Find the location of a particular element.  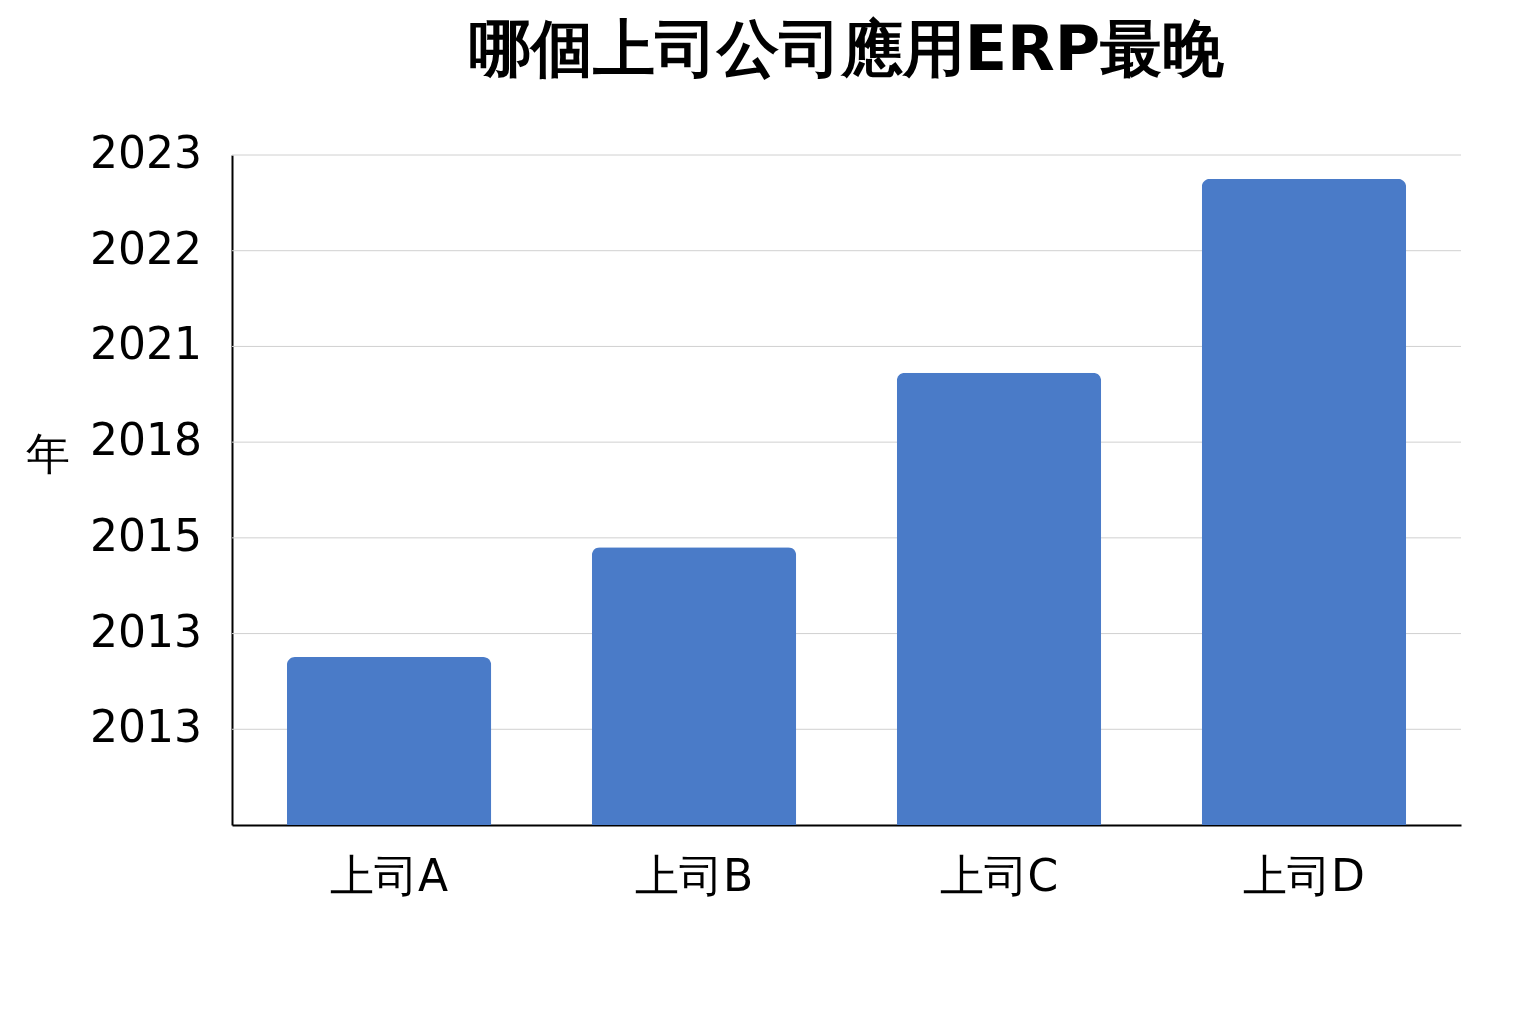

x-tick-label: 上司D is located at coordinates (1304, 875).